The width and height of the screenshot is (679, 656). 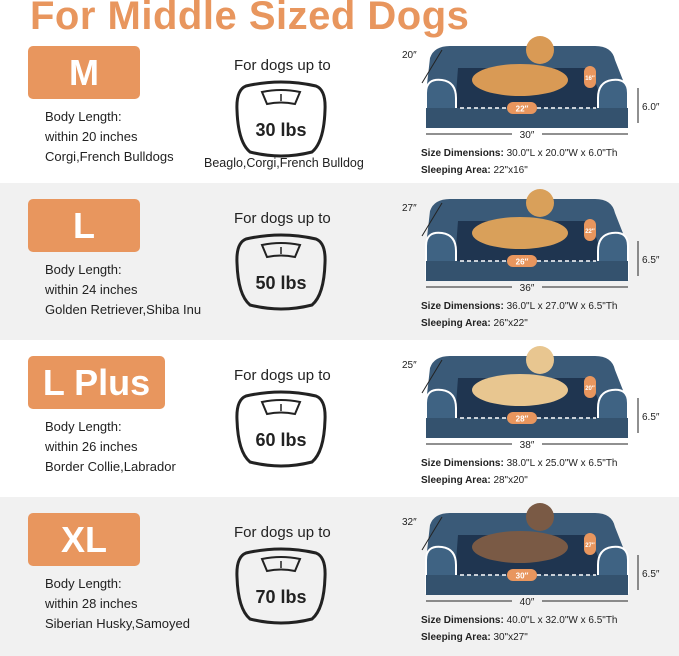 I want to click on sleeping-area: Sleeping Area: 30"x27", so click(x=474, y=637).